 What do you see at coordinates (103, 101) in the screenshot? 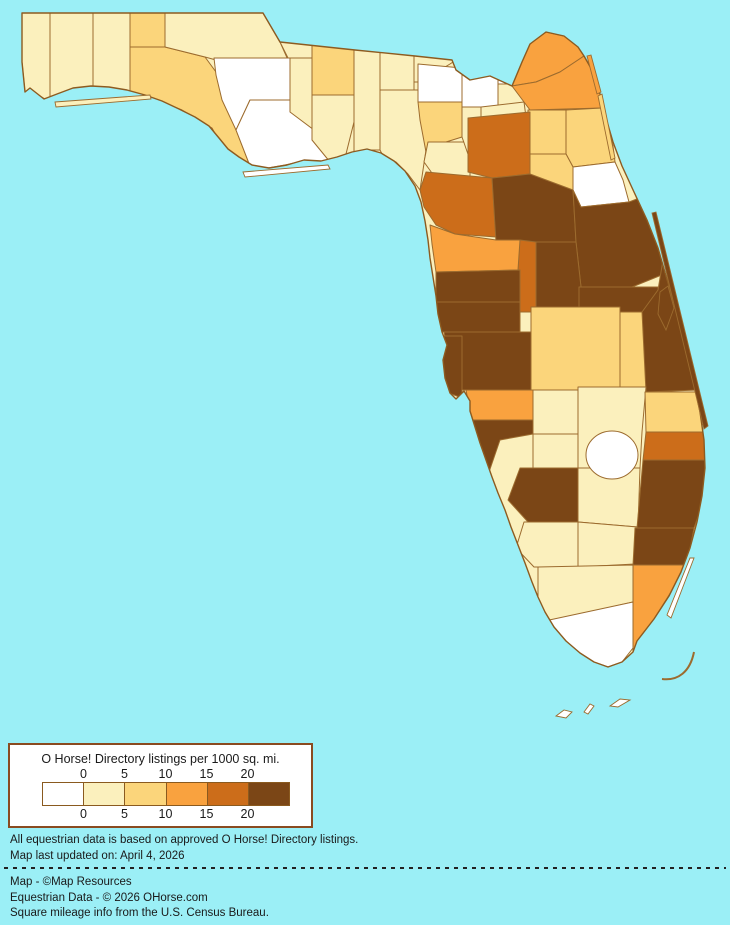
I see `island-shape-barrier-panhandle` at bounding box center [103, 101].